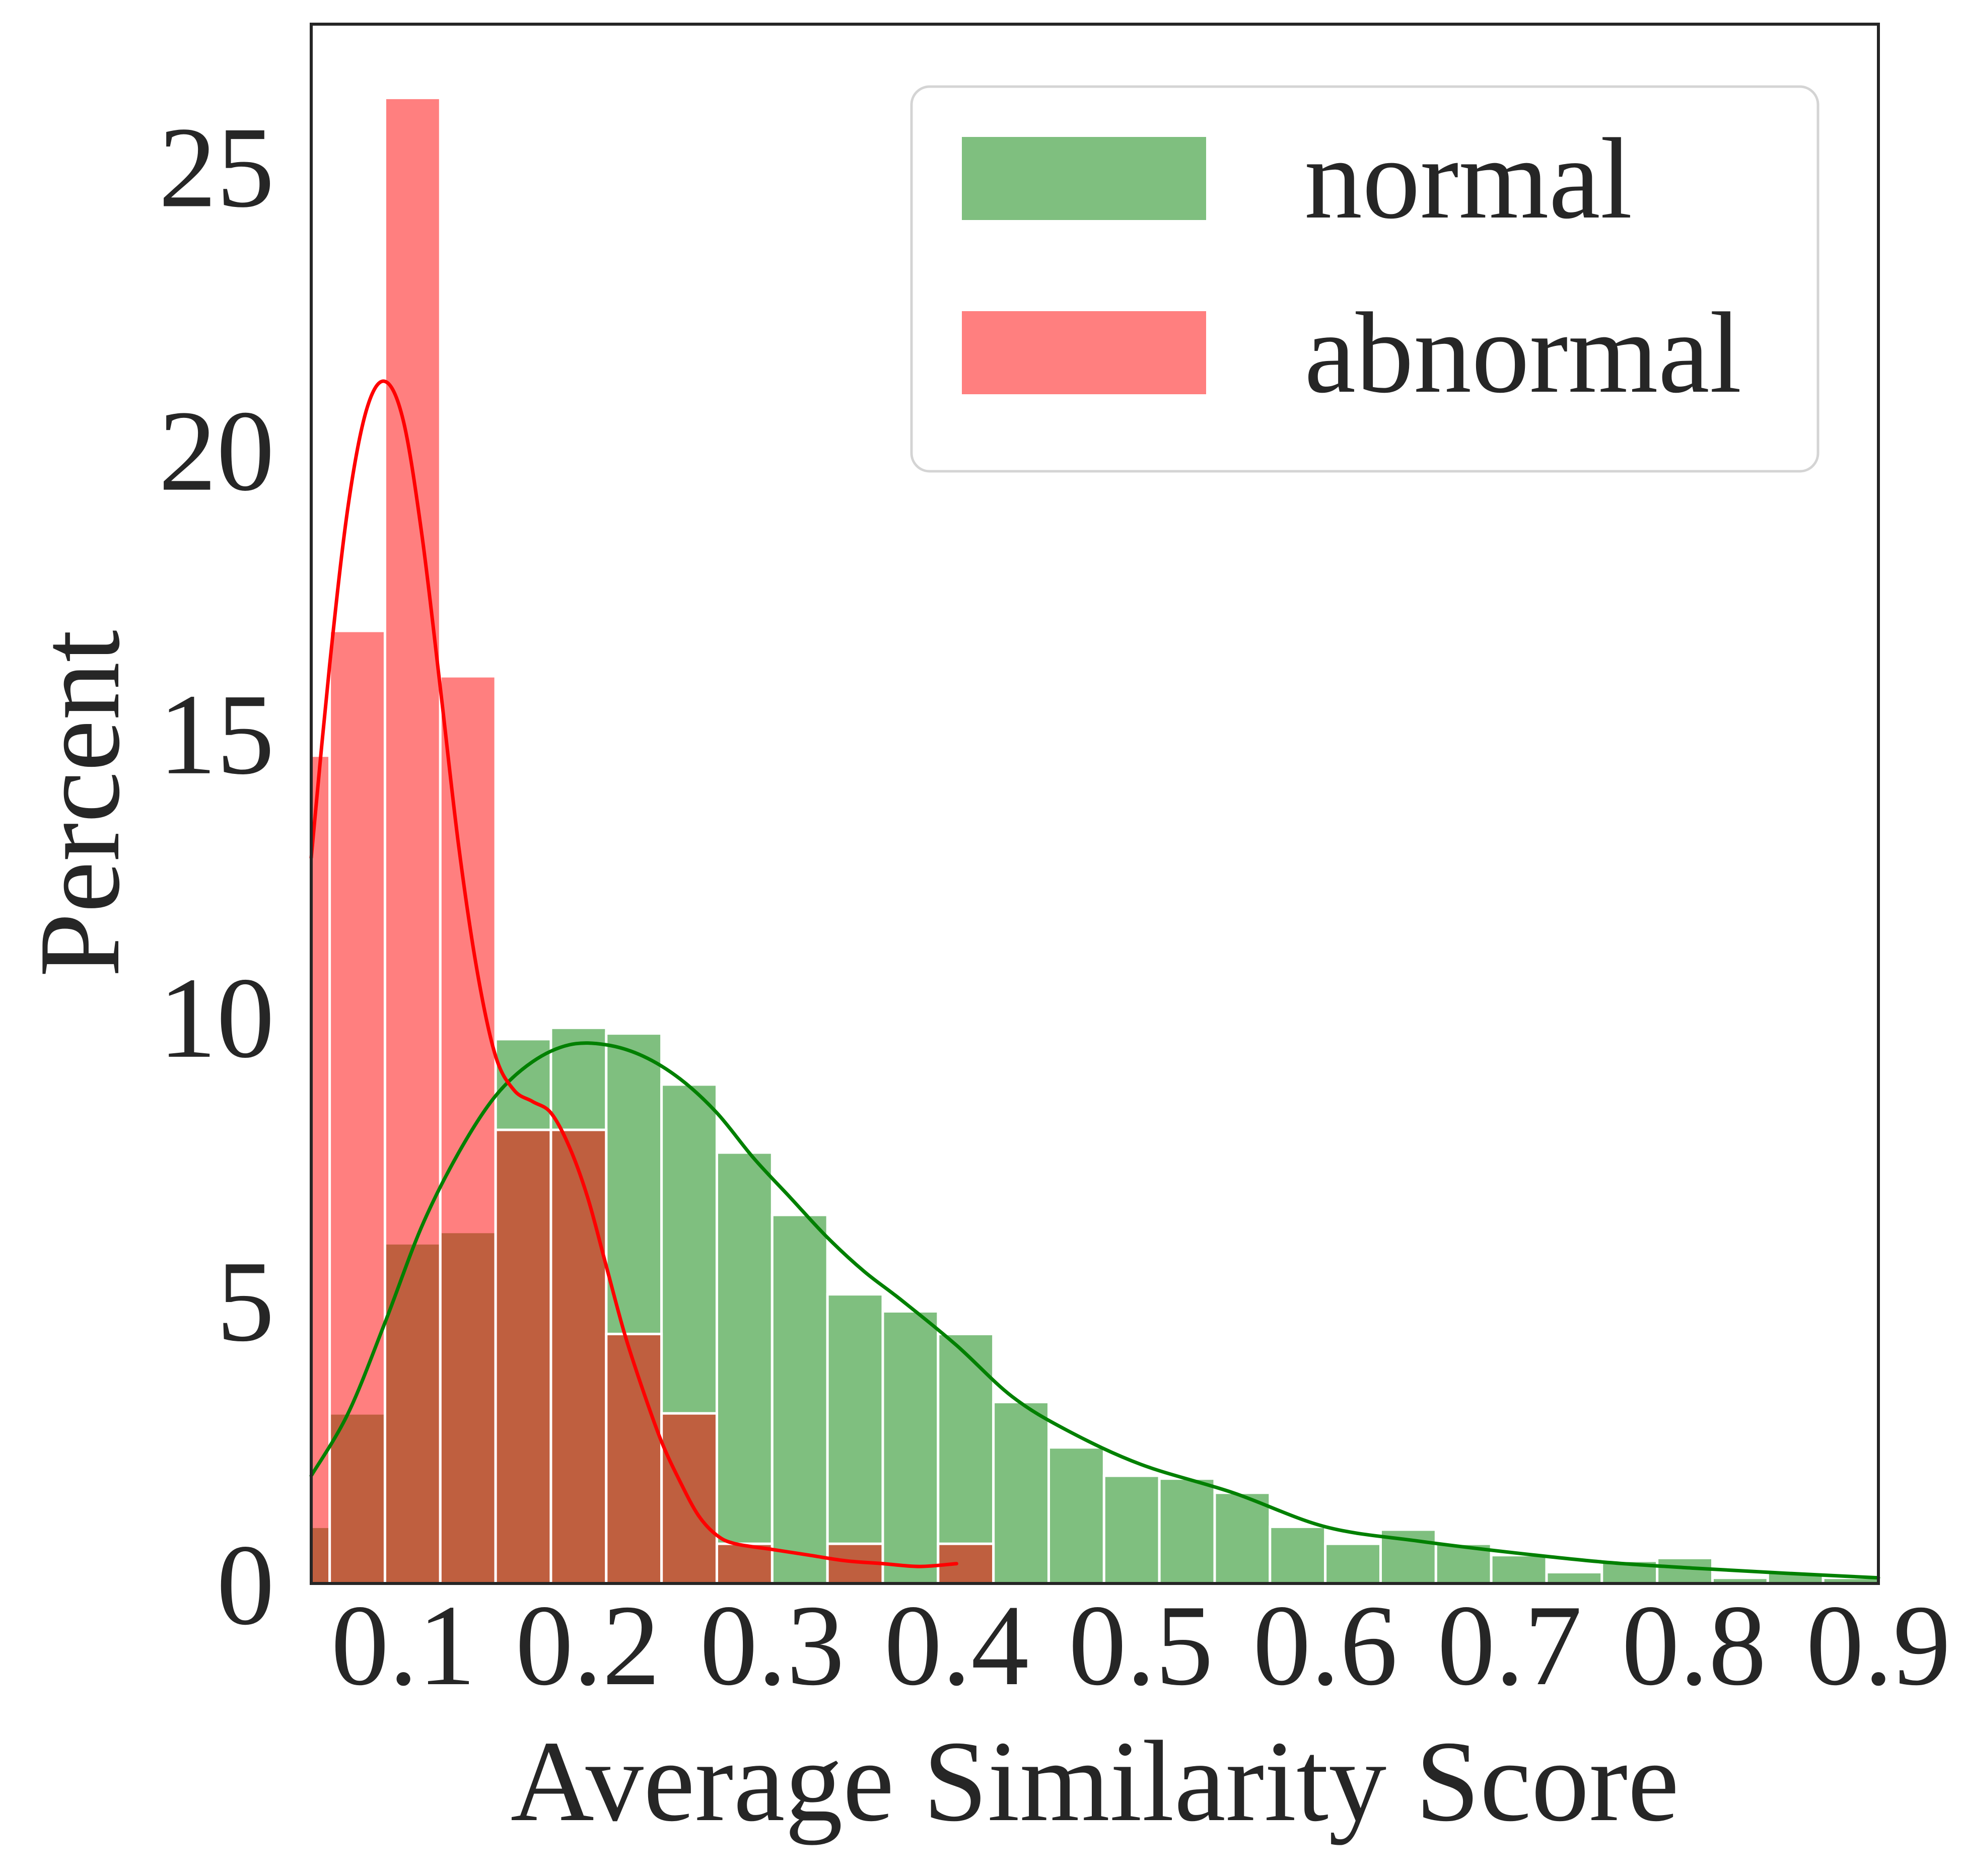 This screenshot has width=1961, height=1876. I want to click on x-axis-ticks: 0.1 0.2 0.3 0.4 0.5 0.6 0.7 0.8 0.9, so click(1141, 1645).